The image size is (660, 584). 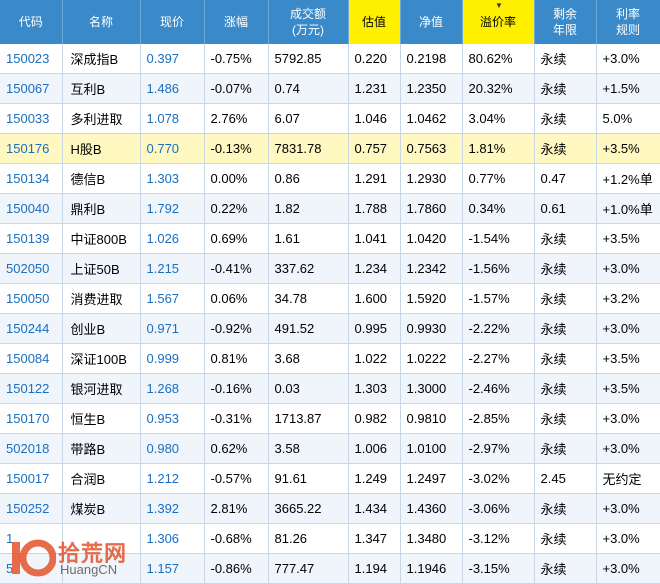 I want to click on cell-name: 中证800B, so click(x=101, y=238).